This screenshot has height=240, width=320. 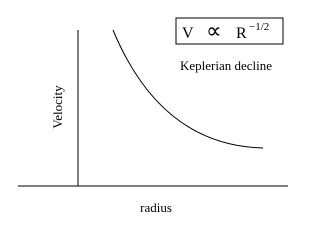 What do you see at coordinates (156, 207) in the screenshot?
I see `x-axis-label: radius` at bounding box center [156, 207].